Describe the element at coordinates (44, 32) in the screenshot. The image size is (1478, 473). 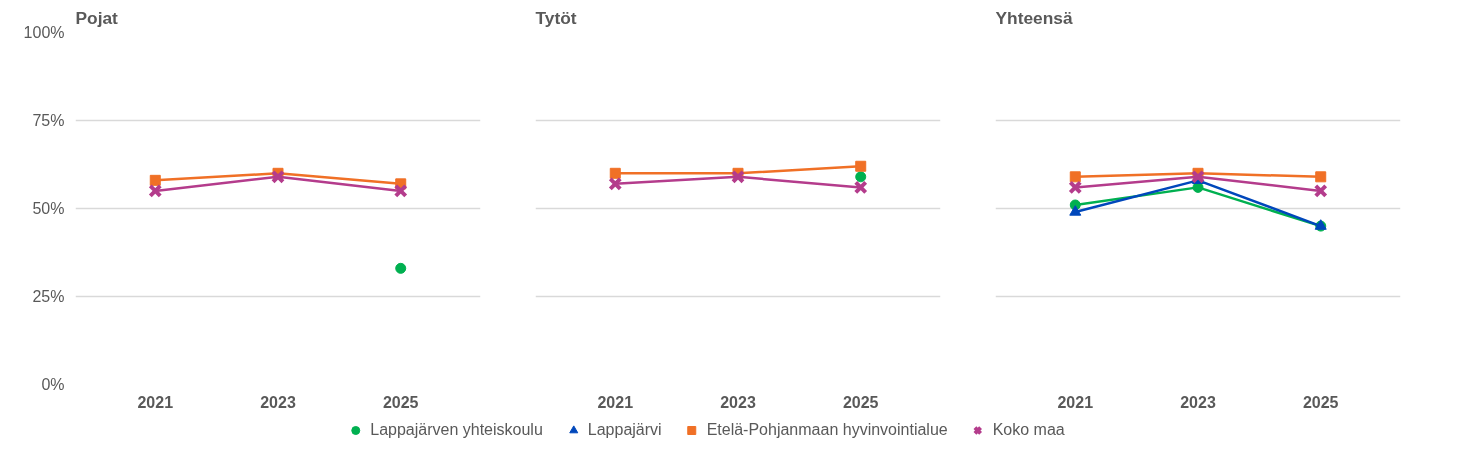
I see `y-tick-label: 100%` at that location.